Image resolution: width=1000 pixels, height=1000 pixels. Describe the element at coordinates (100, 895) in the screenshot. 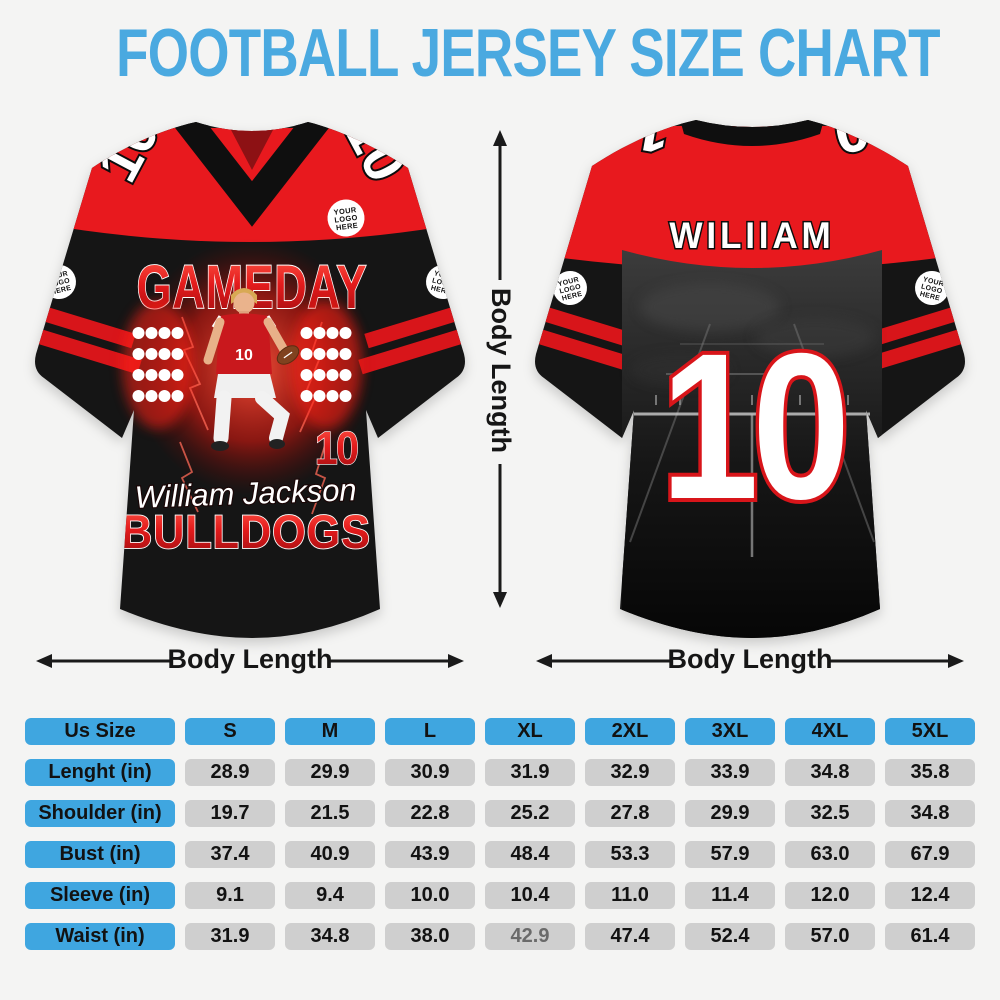

I see `size-table-row-label: Sleeve (in)` at that location.